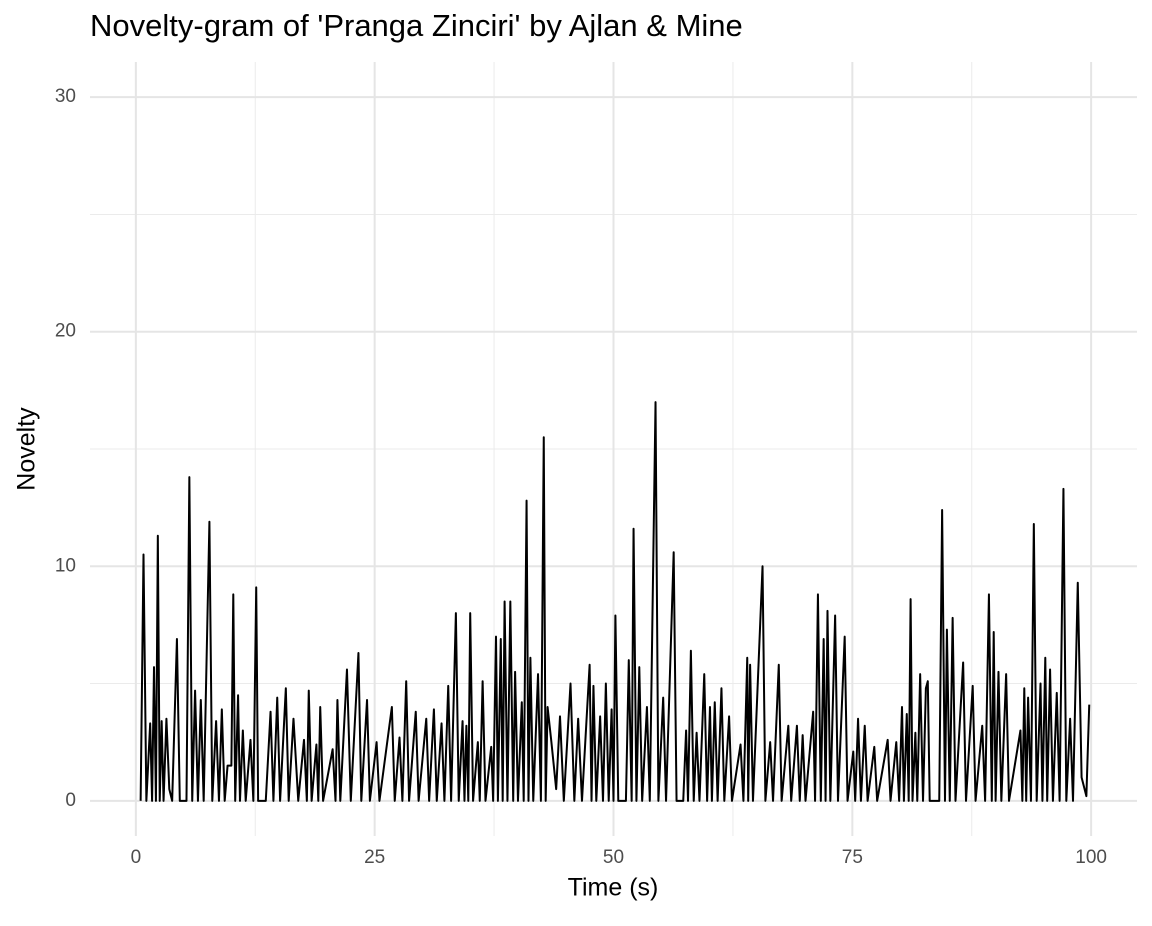  Describe the element at coordinates (1091, 857) in the screenshot. I see `x-tick-label: 100` at that location.